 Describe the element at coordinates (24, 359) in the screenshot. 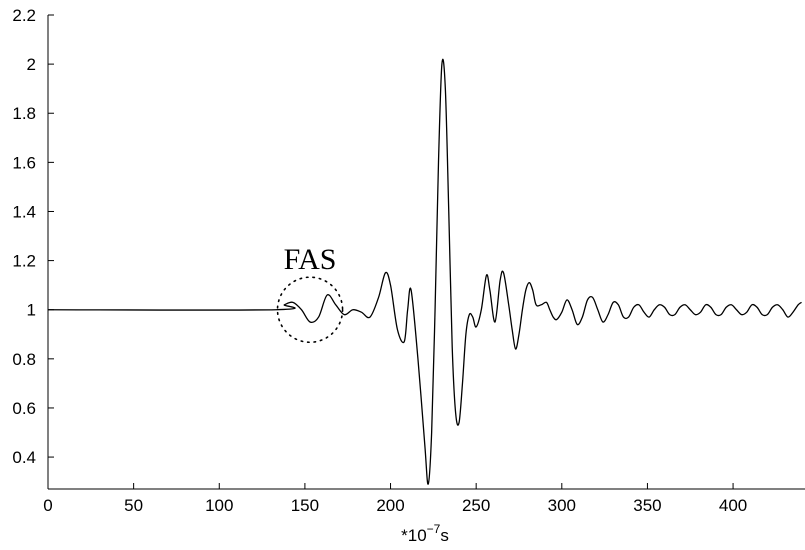

I see `y-tick-label: 0.8` at that location.